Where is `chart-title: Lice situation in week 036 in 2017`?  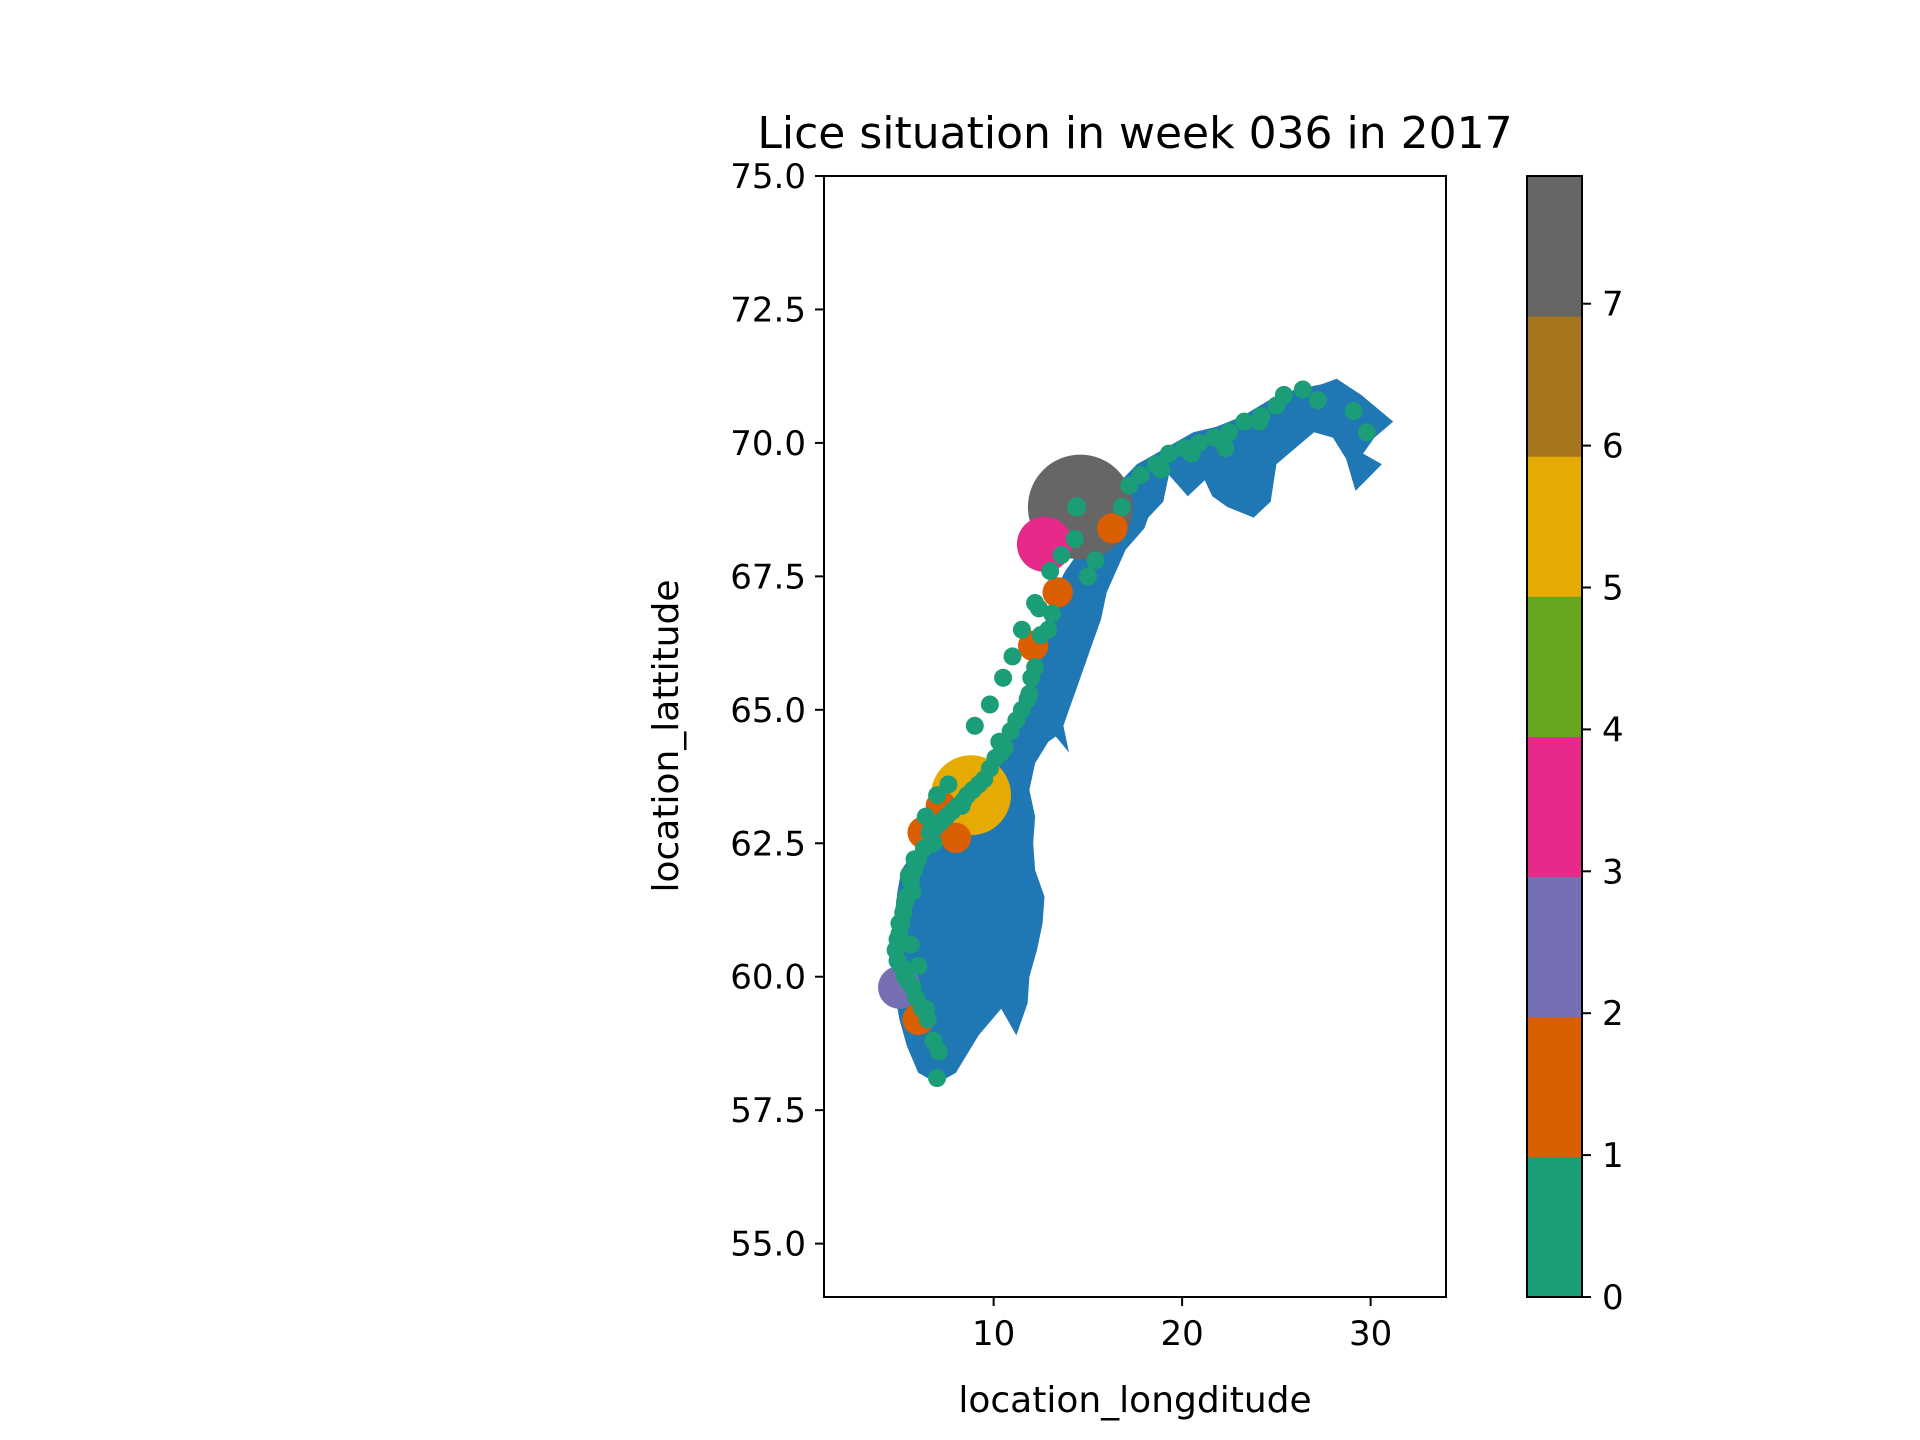 chart-title: Lice situation in week 036 in 2017 is located at coordinates (1134, 133).